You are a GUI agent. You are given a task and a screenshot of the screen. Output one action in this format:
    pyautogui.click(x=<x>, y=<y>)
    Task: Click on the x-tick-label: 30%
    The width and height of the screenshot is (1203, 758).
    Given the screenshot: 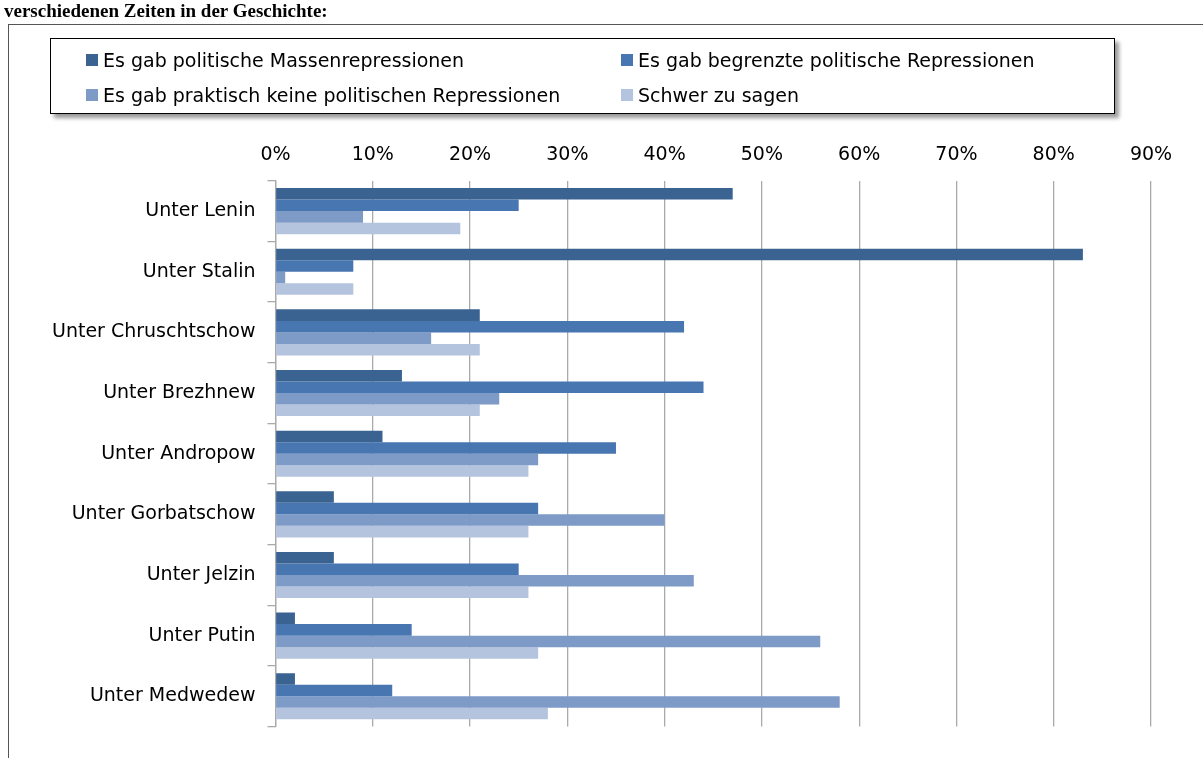 What is the action you would take?
    pyautogui.click(x=567, y=153)
    